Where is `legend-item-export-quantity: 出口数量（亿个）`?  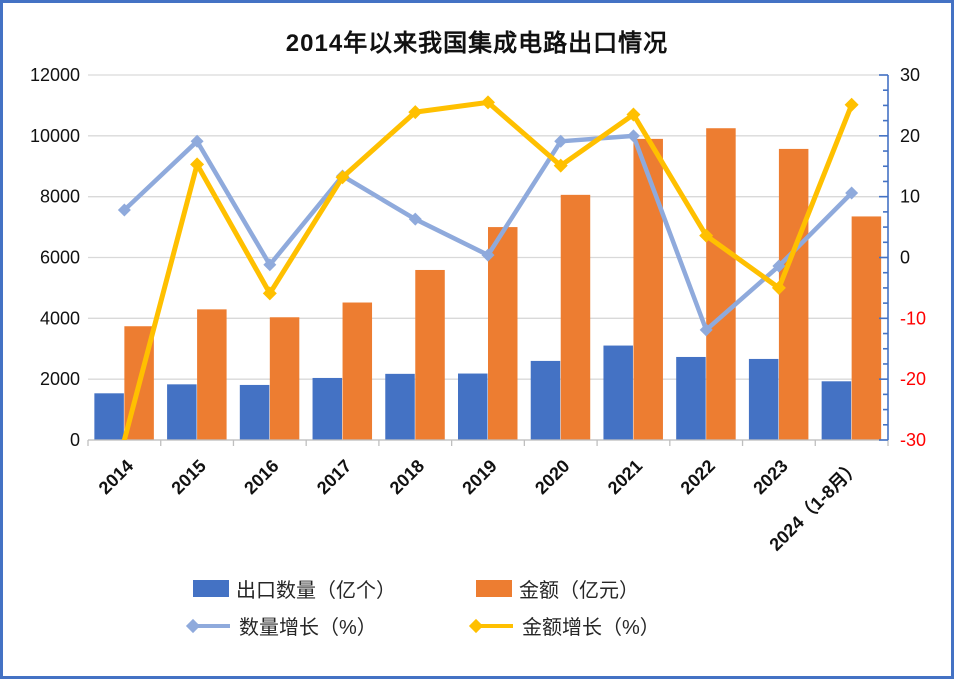 legend-item-export-quantity: 出口数量（亿个） is located at coordinates (294, 588).